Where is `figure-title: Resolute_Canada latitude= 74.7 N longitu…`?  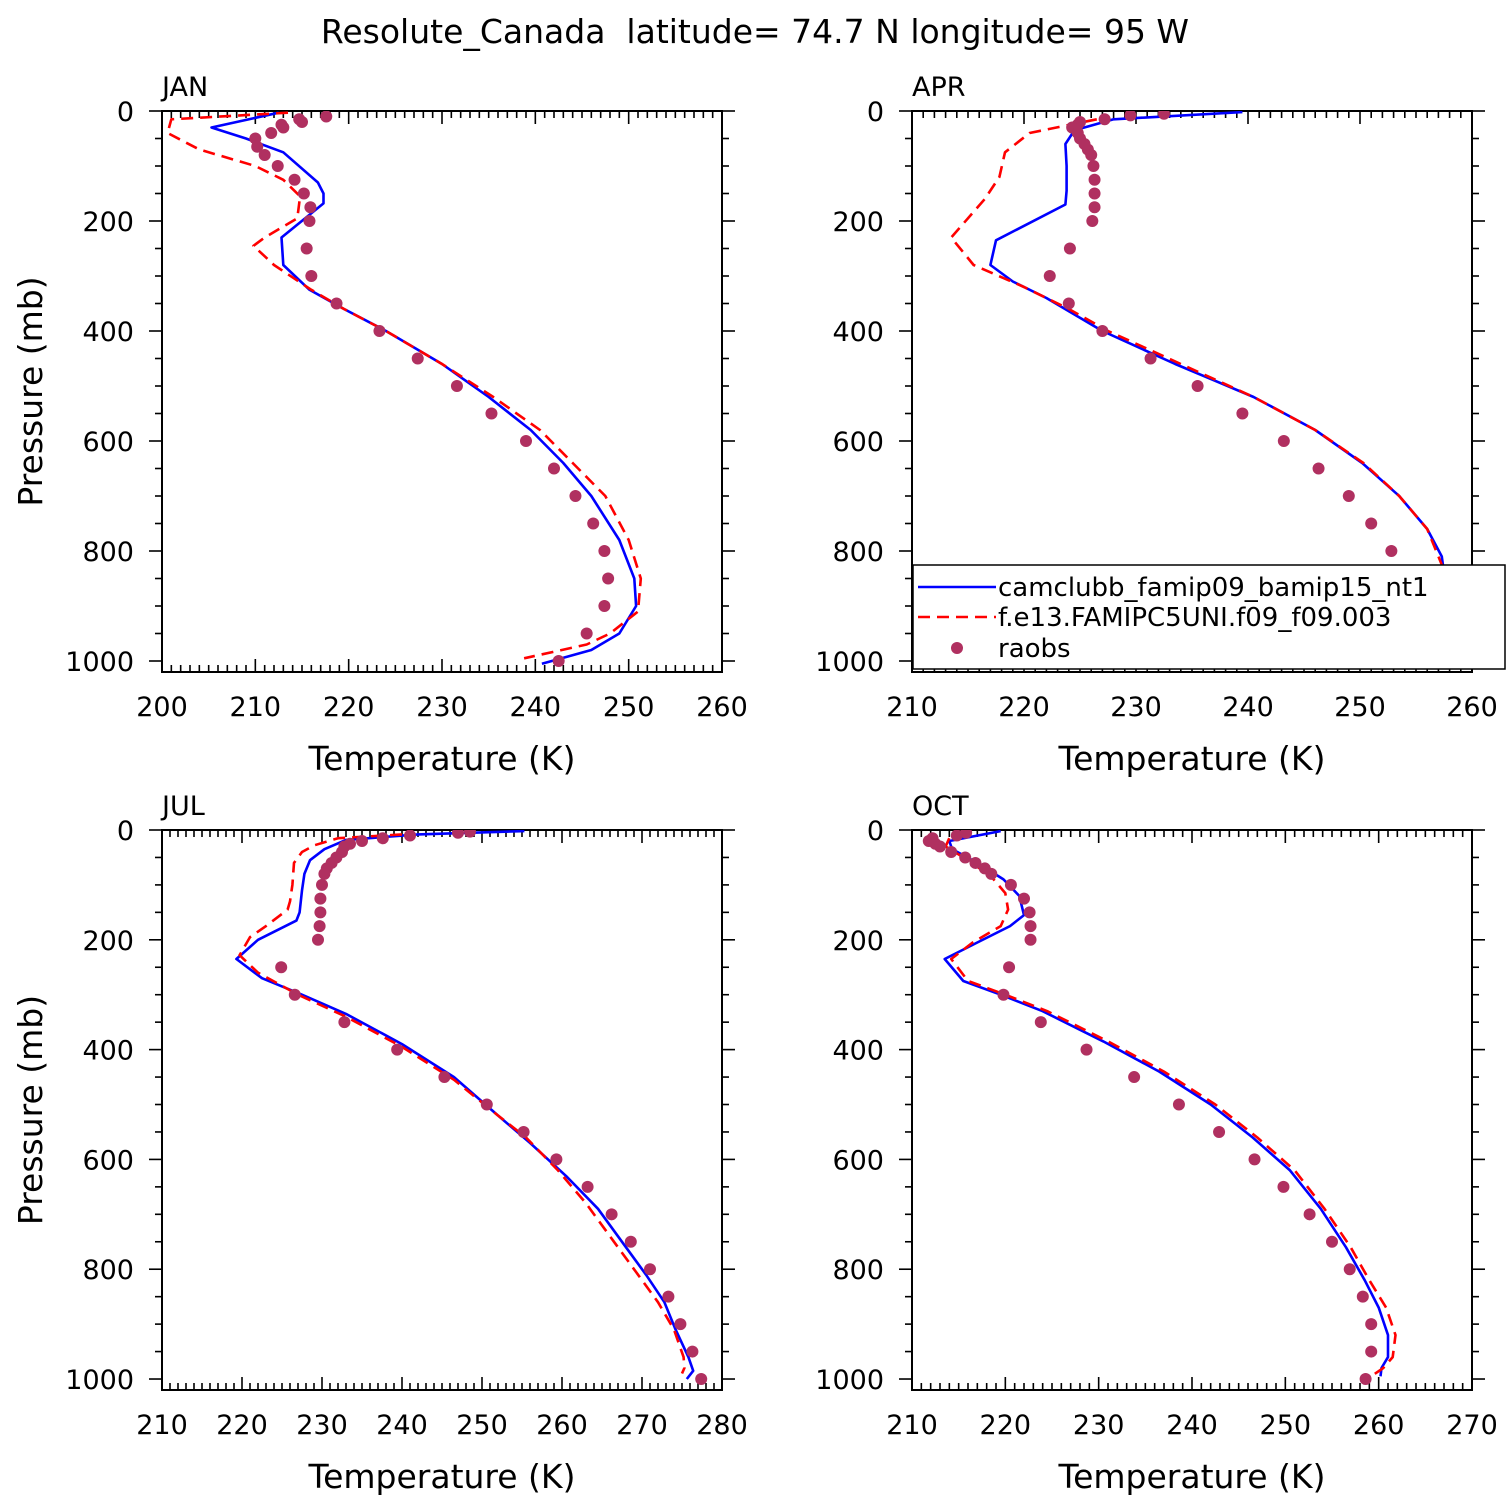
figure-title: Resolute_Canada latitude= 74.7 N longitu… is located at coordinates (755, 31).